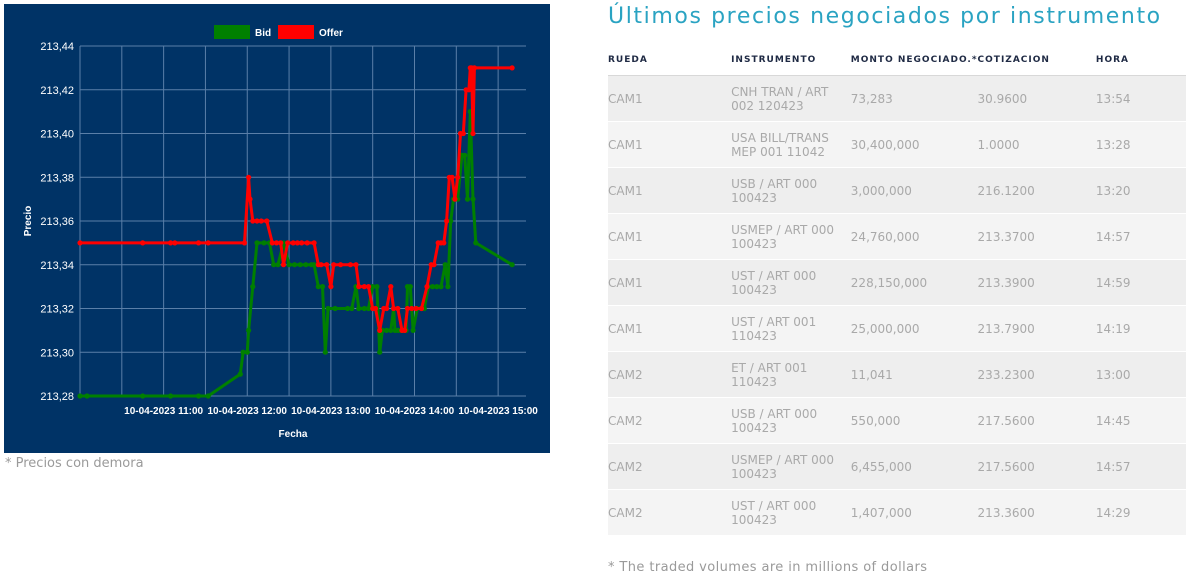 This screenshot has width=1186, height=582. What do you see at coordinates (415, 411) in the screenshot?
I see `x-tick-label: 10-04-2023 14:00` at bounding box center [415, 411].